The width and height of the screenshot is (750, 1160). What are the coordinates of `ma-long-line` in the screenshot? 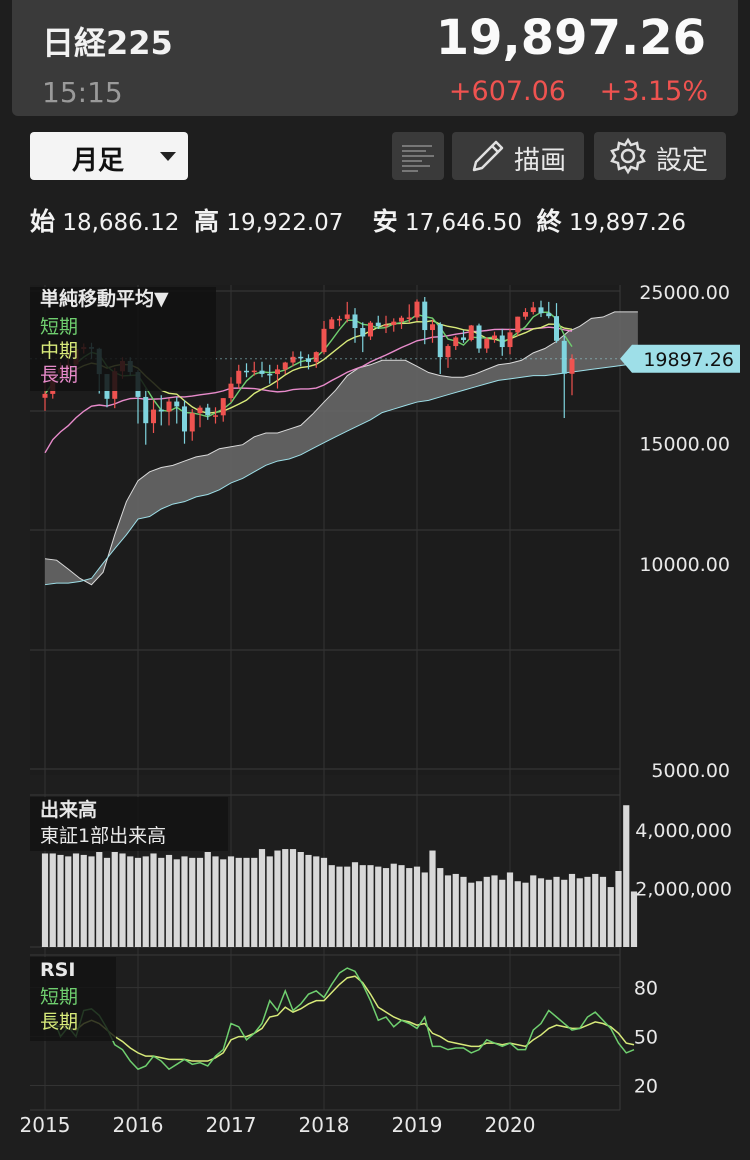 It's located at (308, 390).